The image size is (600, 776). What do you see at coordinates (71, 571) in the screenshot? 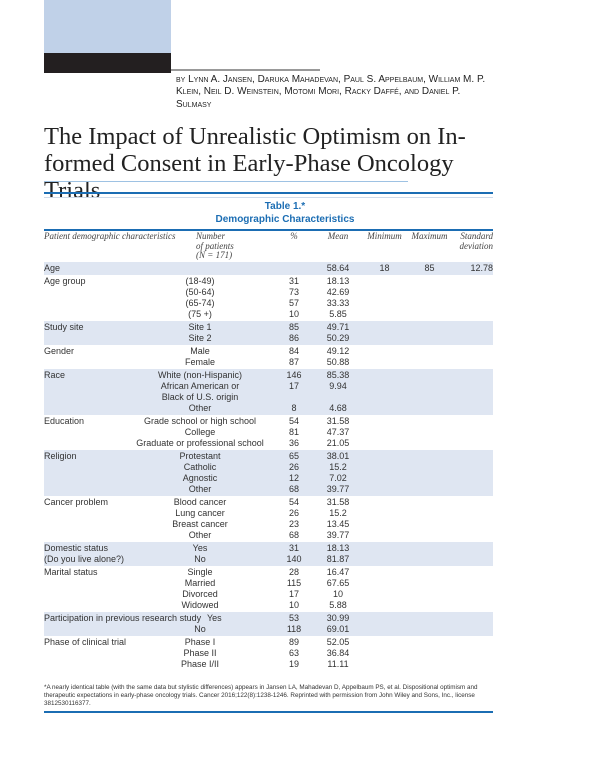
I see `label-text: Marital status` at bounding box center [71, 571].